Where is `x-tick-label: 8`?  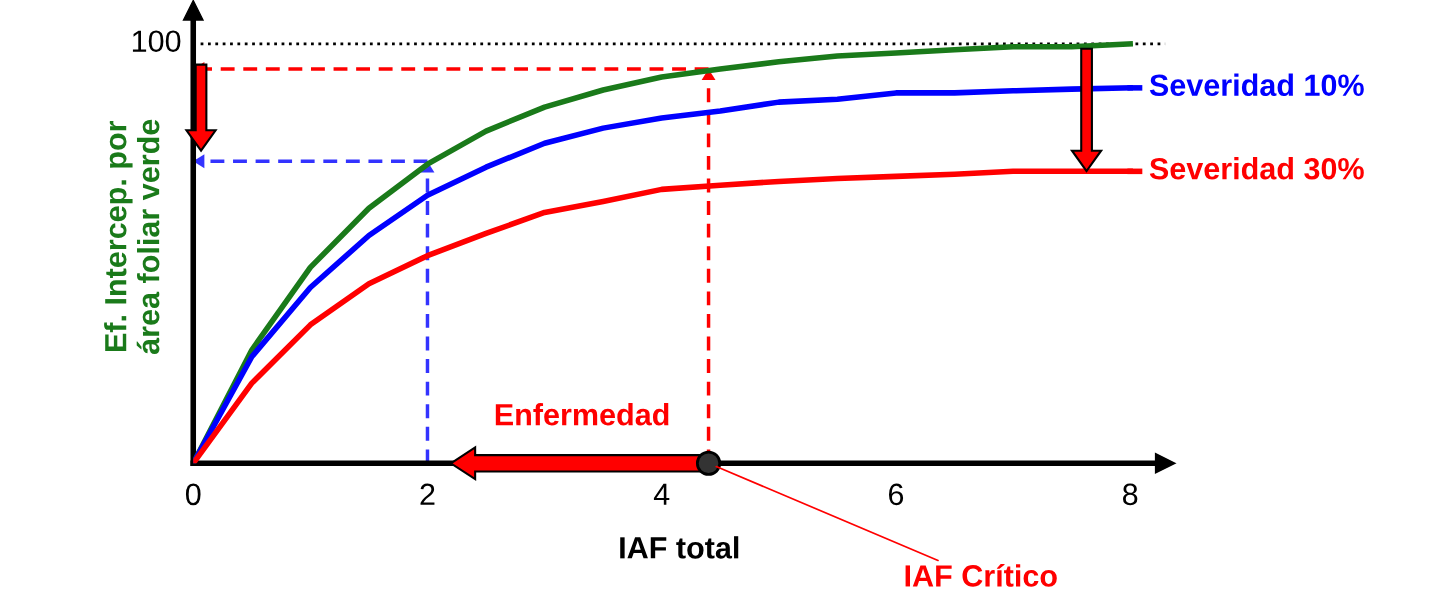
x-tick-label: 8 is located at coordinates (1130, 494).